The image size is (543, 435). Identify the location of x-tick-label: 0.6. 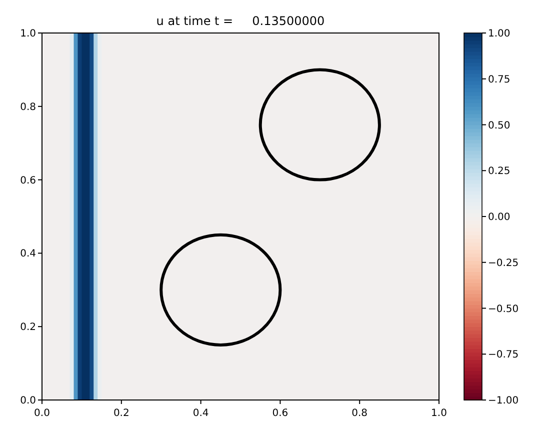
(280, 413).